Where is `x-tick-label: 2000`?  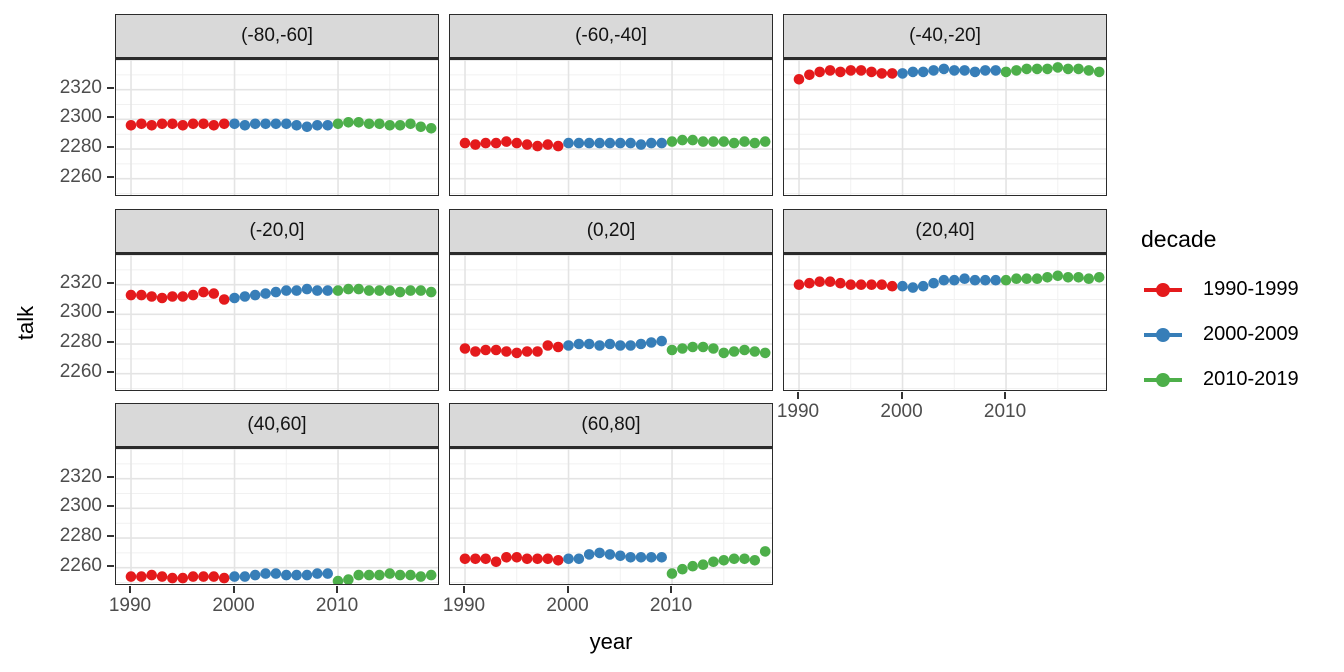 x-tick-label: 2000 is located at coordinates (567, 605).